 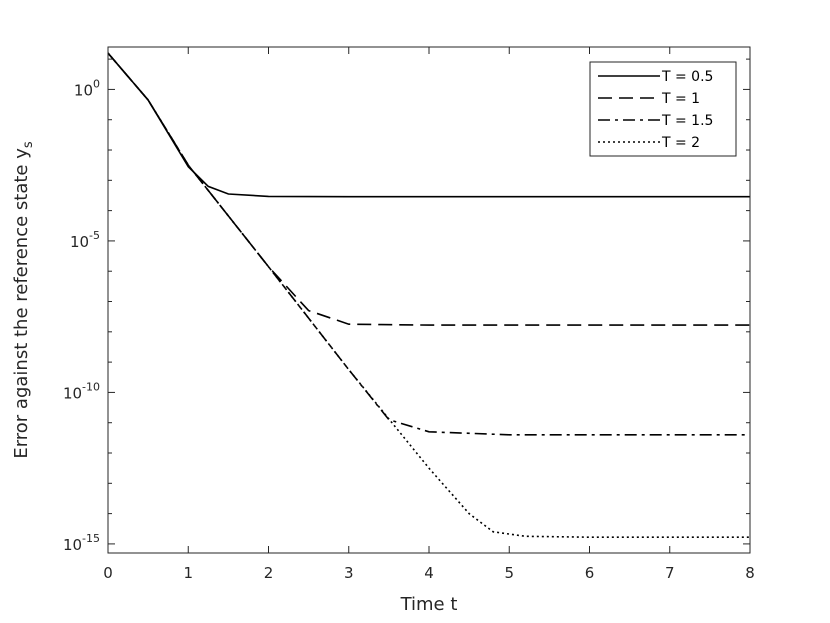 I want to click on legend: T = 0.5 T = 1 T = 1.5 T = 2, so click(x=663, y=109).